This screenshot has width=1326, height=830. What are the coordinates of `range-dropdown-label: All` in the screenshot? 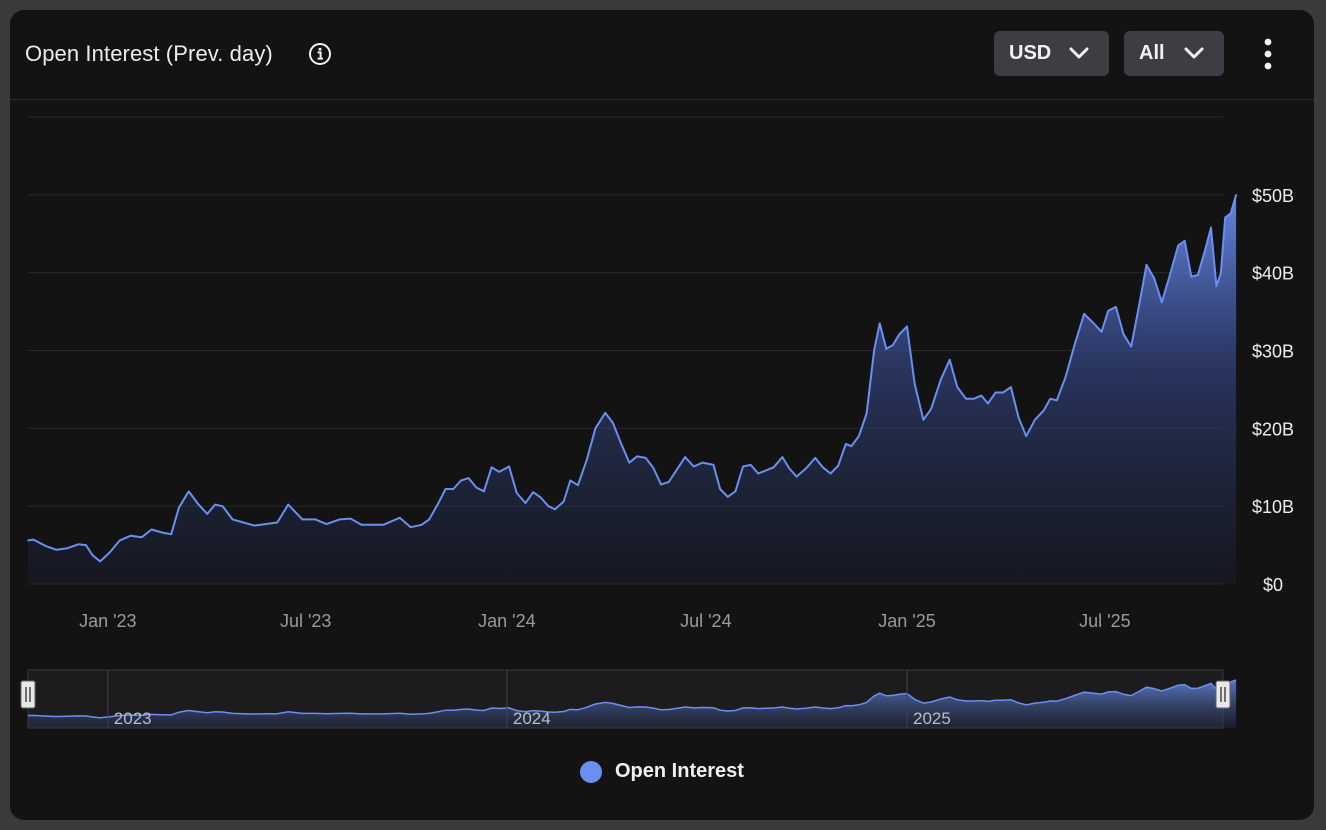 It's located at (1152, 53).